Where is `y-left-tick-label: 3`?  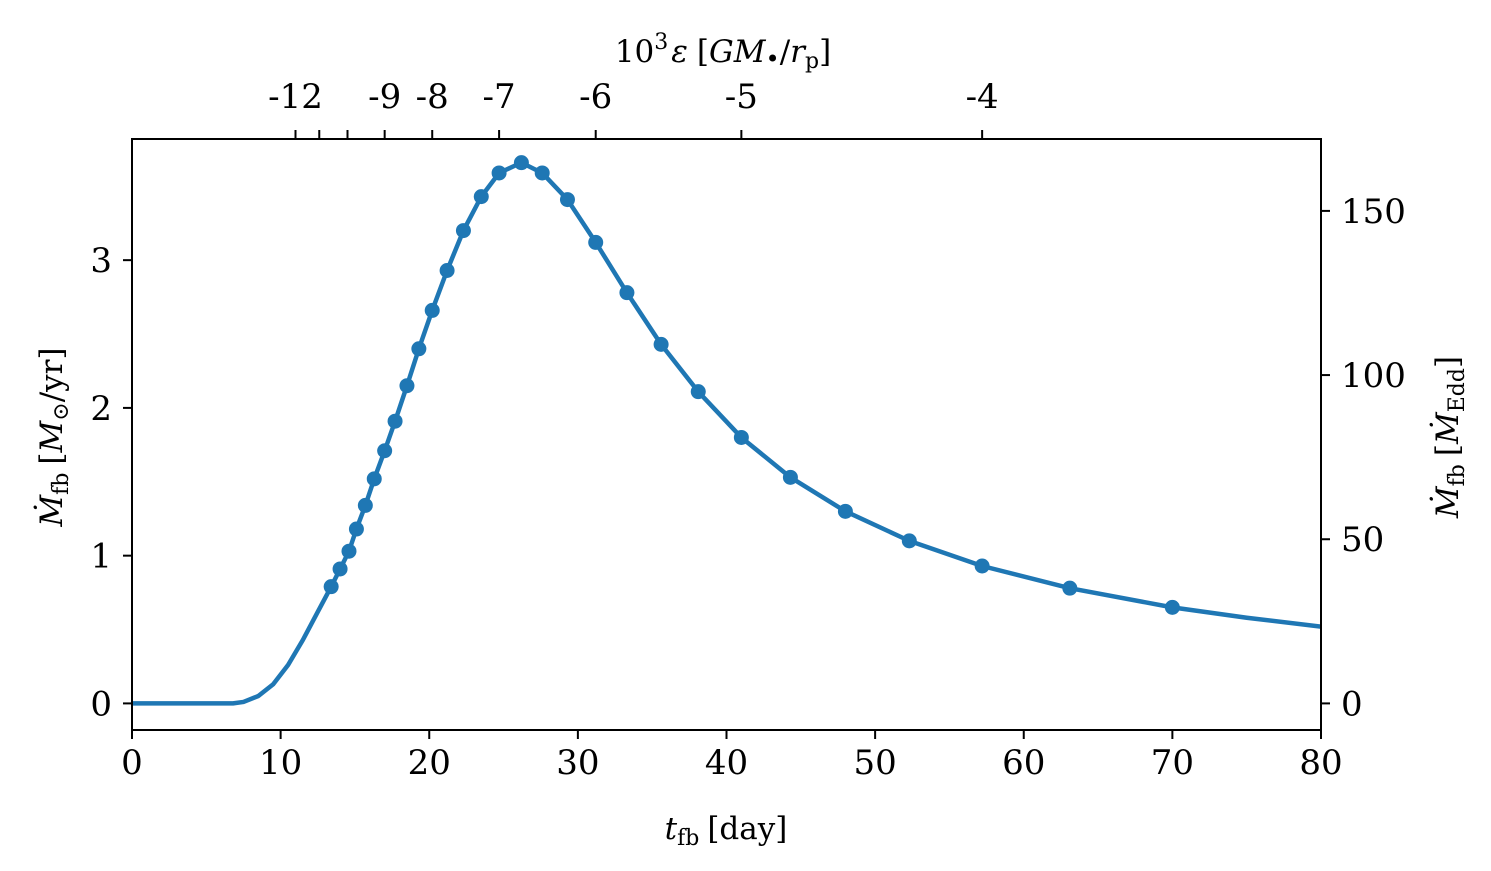 y-left-tick-label: 3 is located at coordinates (101, 261).